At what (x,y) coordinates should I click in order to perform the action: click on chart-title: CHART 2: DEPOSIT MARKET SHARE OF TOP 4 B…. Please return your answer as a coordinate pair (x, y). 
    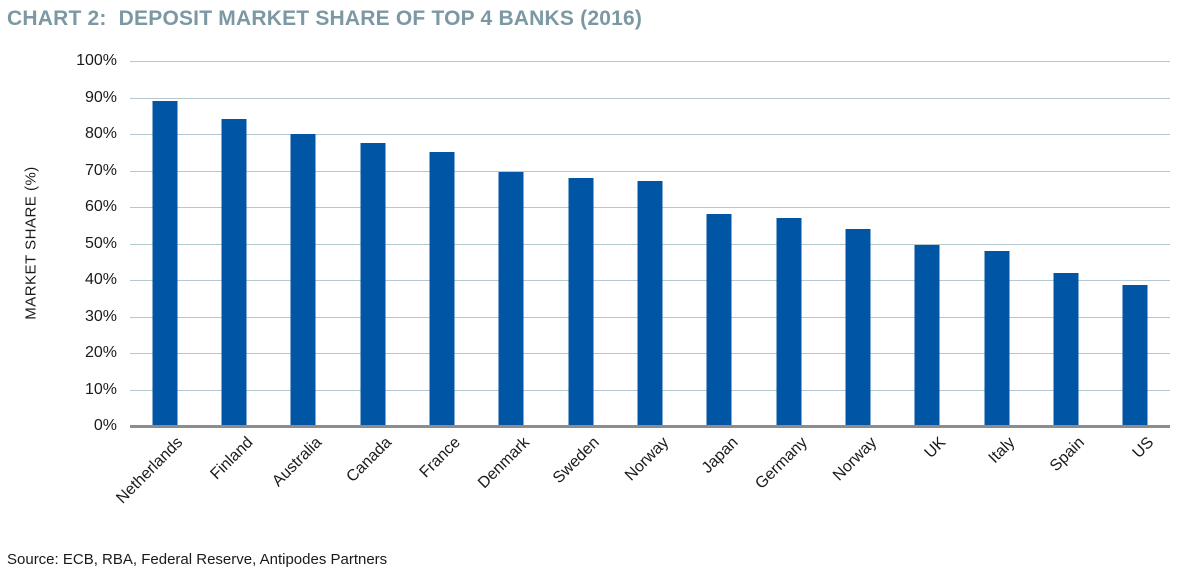
    Looking at the image, I should click on (325, 18).